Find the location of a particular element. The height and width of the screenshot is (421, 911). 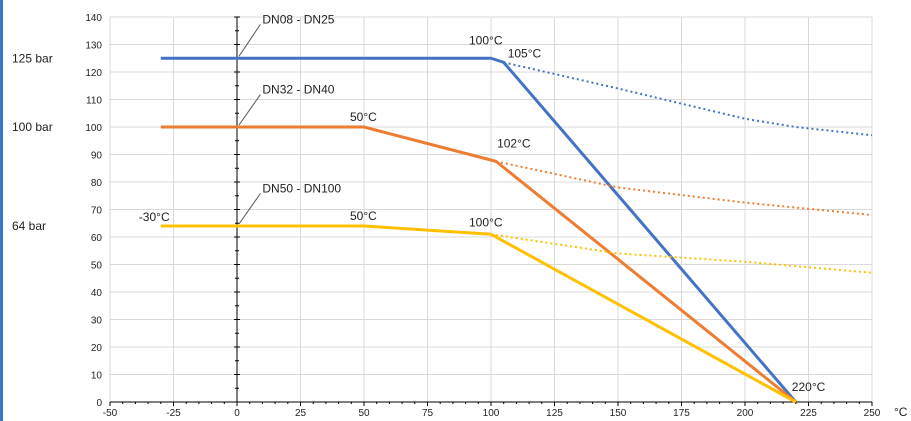

y-tick-label: 120 is located at coordinates (93, 73).